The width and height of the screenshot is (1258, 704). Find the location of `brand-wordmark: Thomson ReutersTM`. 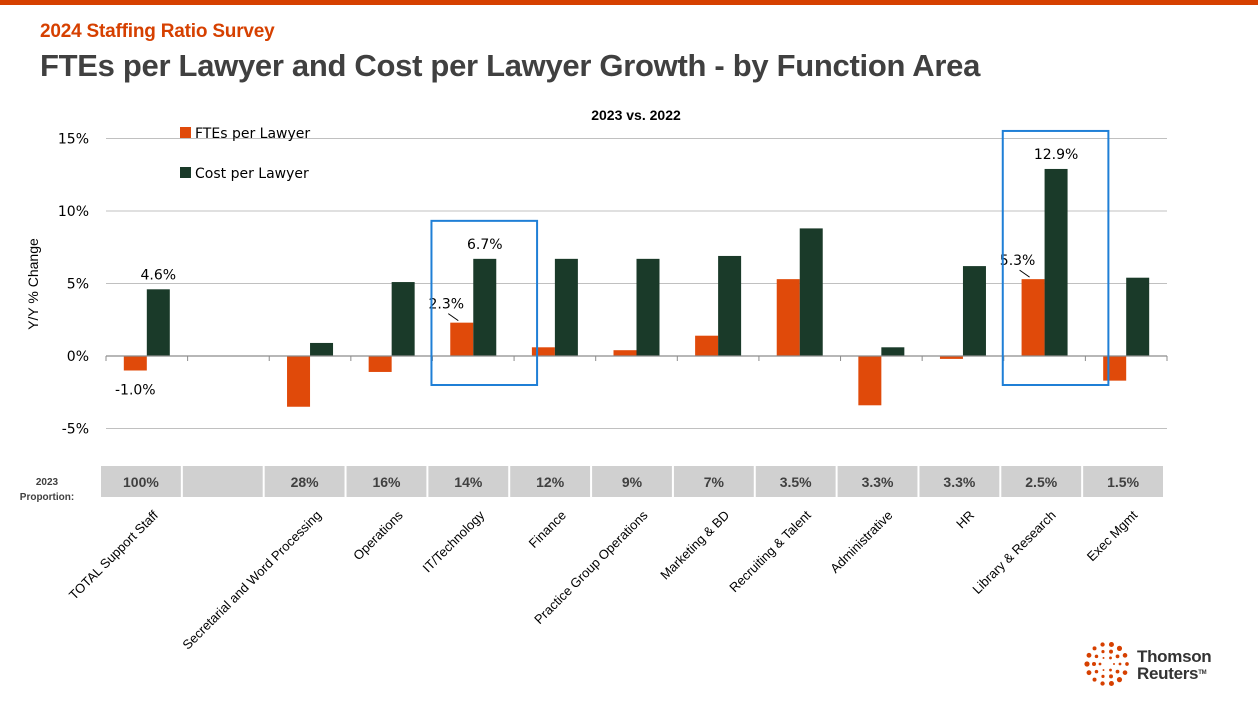

brand-wordmark: Thomson ReutersTM is located at coordinates (1174, 665).